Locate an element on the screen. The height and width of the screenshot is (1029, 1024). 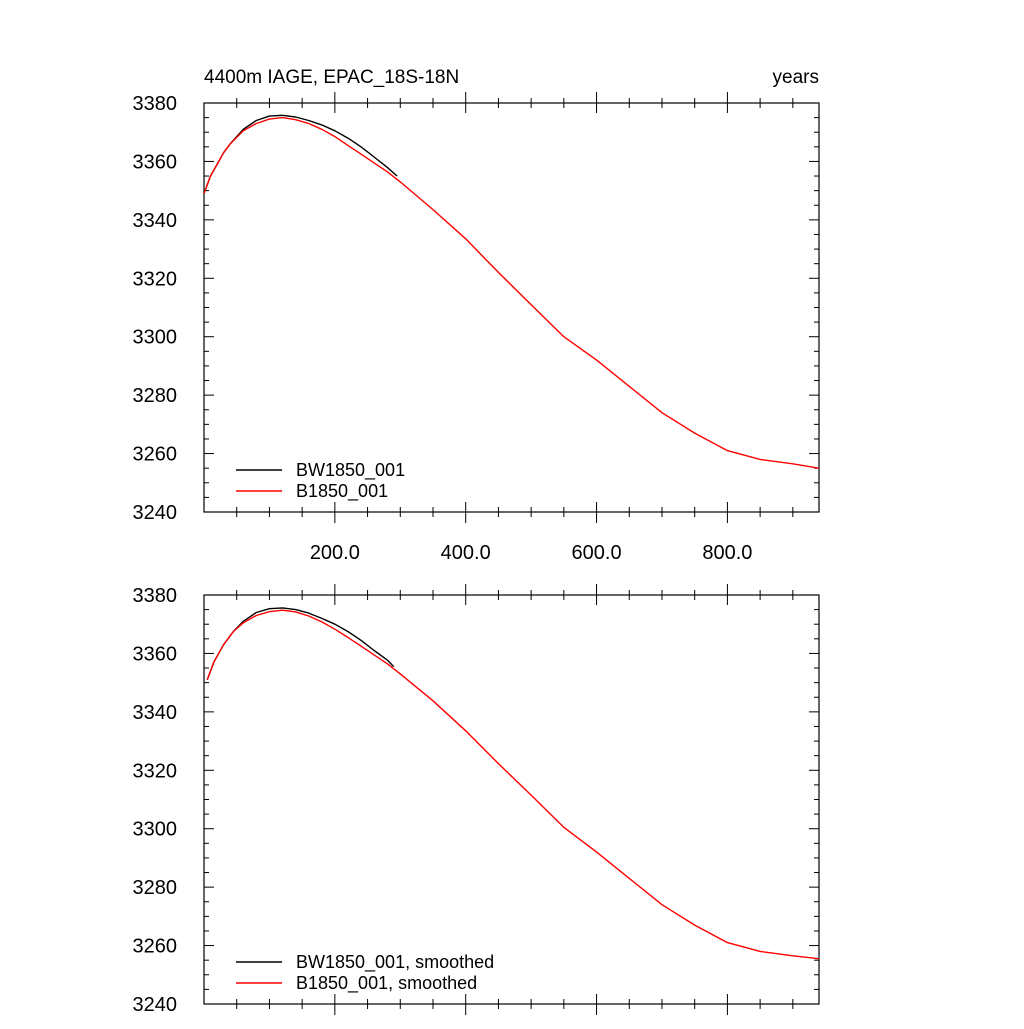
top-panel-legend: BW1850_001 B1850_001 is located at coordinates (320, 481).